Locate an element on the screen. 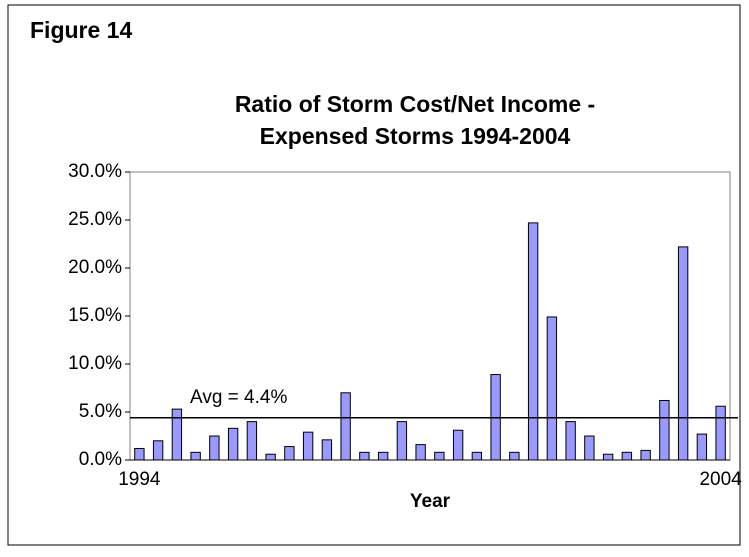  x-tick-label: 1994 is located at coordinates (139, 479).